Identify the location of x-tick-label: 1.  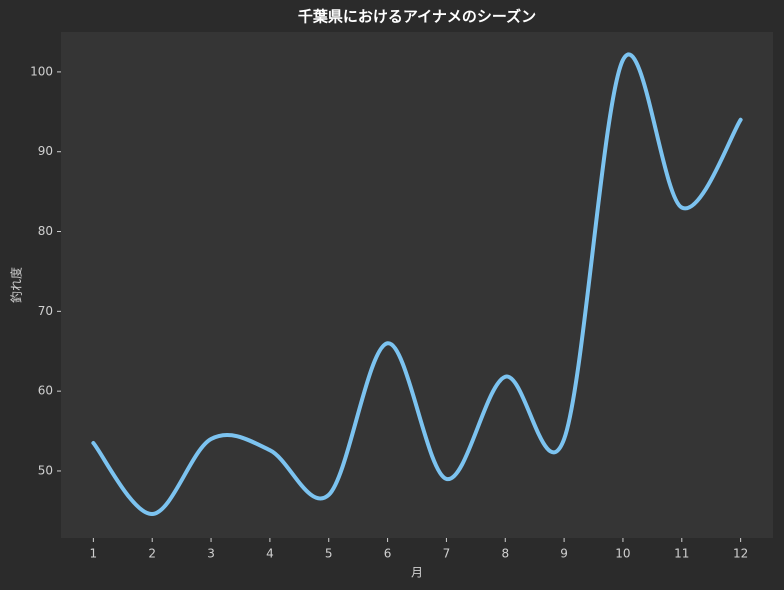
(94, 554).